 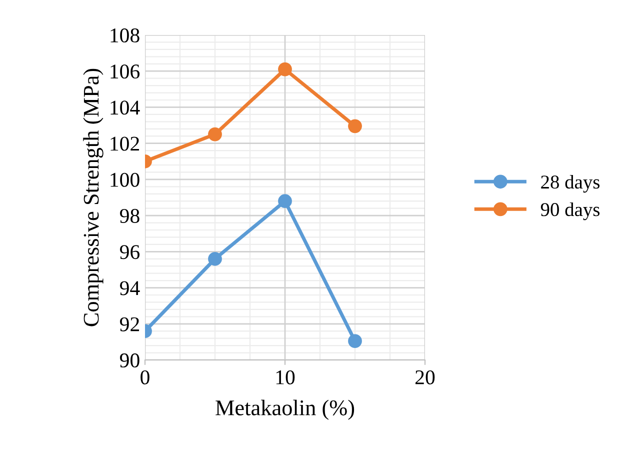 What do you see at coordinates (125, 179) in the screenshot?
I see `y-tick-label: 100` at bounding box center [125, 179].